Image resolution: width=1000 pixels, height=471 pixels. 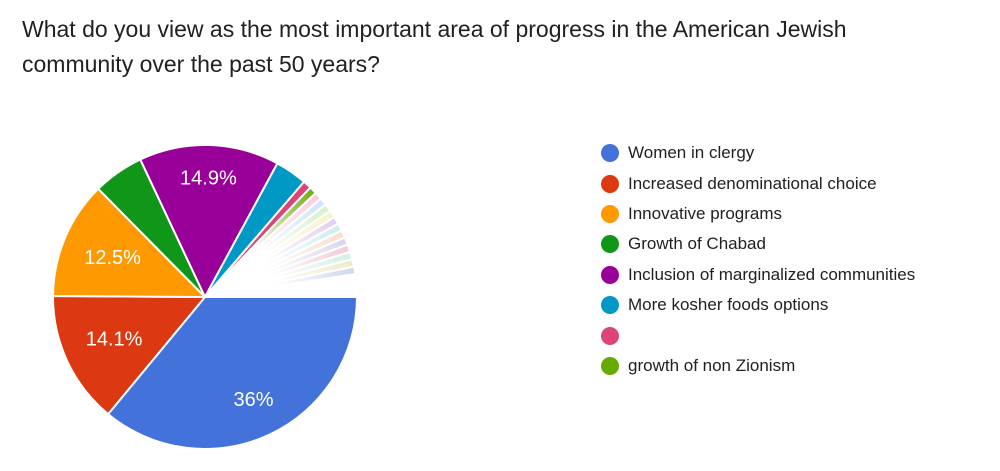 I want to click on legend-item: Increased denominational choice, so click(x=758, y=183).